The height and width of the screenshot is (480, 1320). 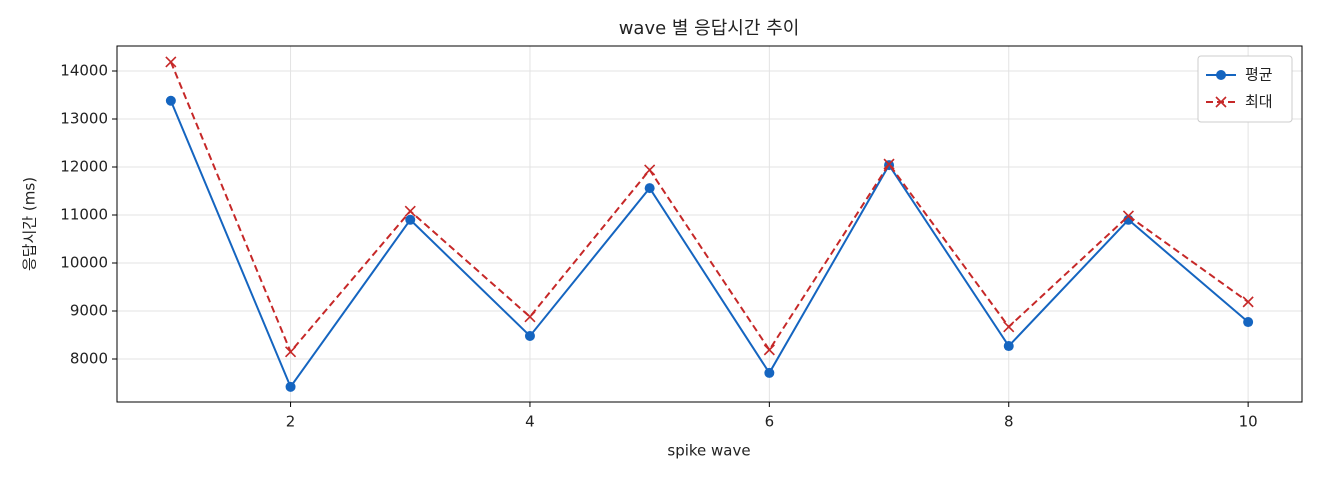 I want to click on y-tick-label: 9000, so click(x=89, y=310).